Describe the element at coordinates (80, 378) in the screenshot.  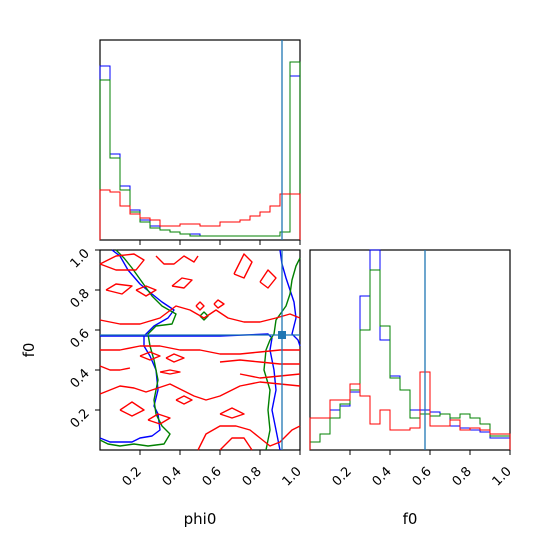
I see `f0-ytick-label: 0.4` at that location.